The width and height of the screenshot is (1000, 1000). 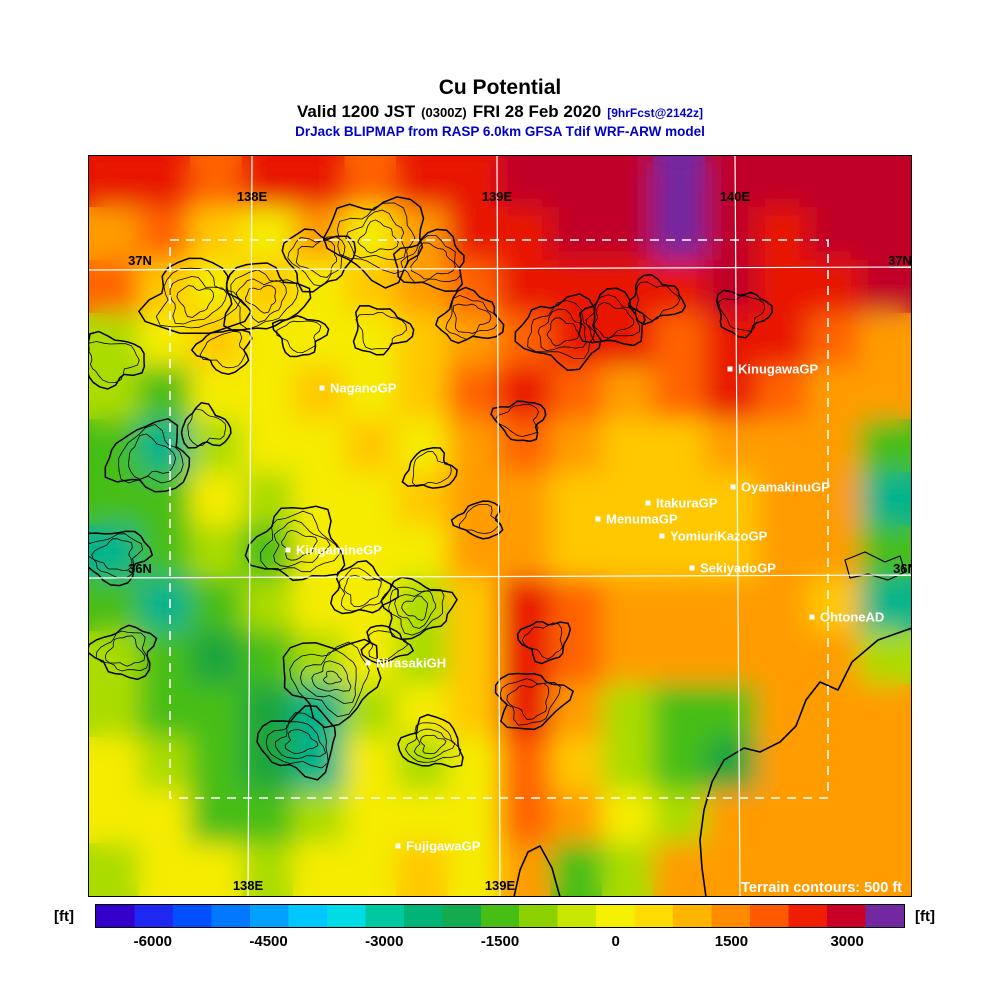 What do you see at coordinates (398, 846) in the screenshot?
I see `site-marker-FujigawaGP` at bounding box center [398, 846].